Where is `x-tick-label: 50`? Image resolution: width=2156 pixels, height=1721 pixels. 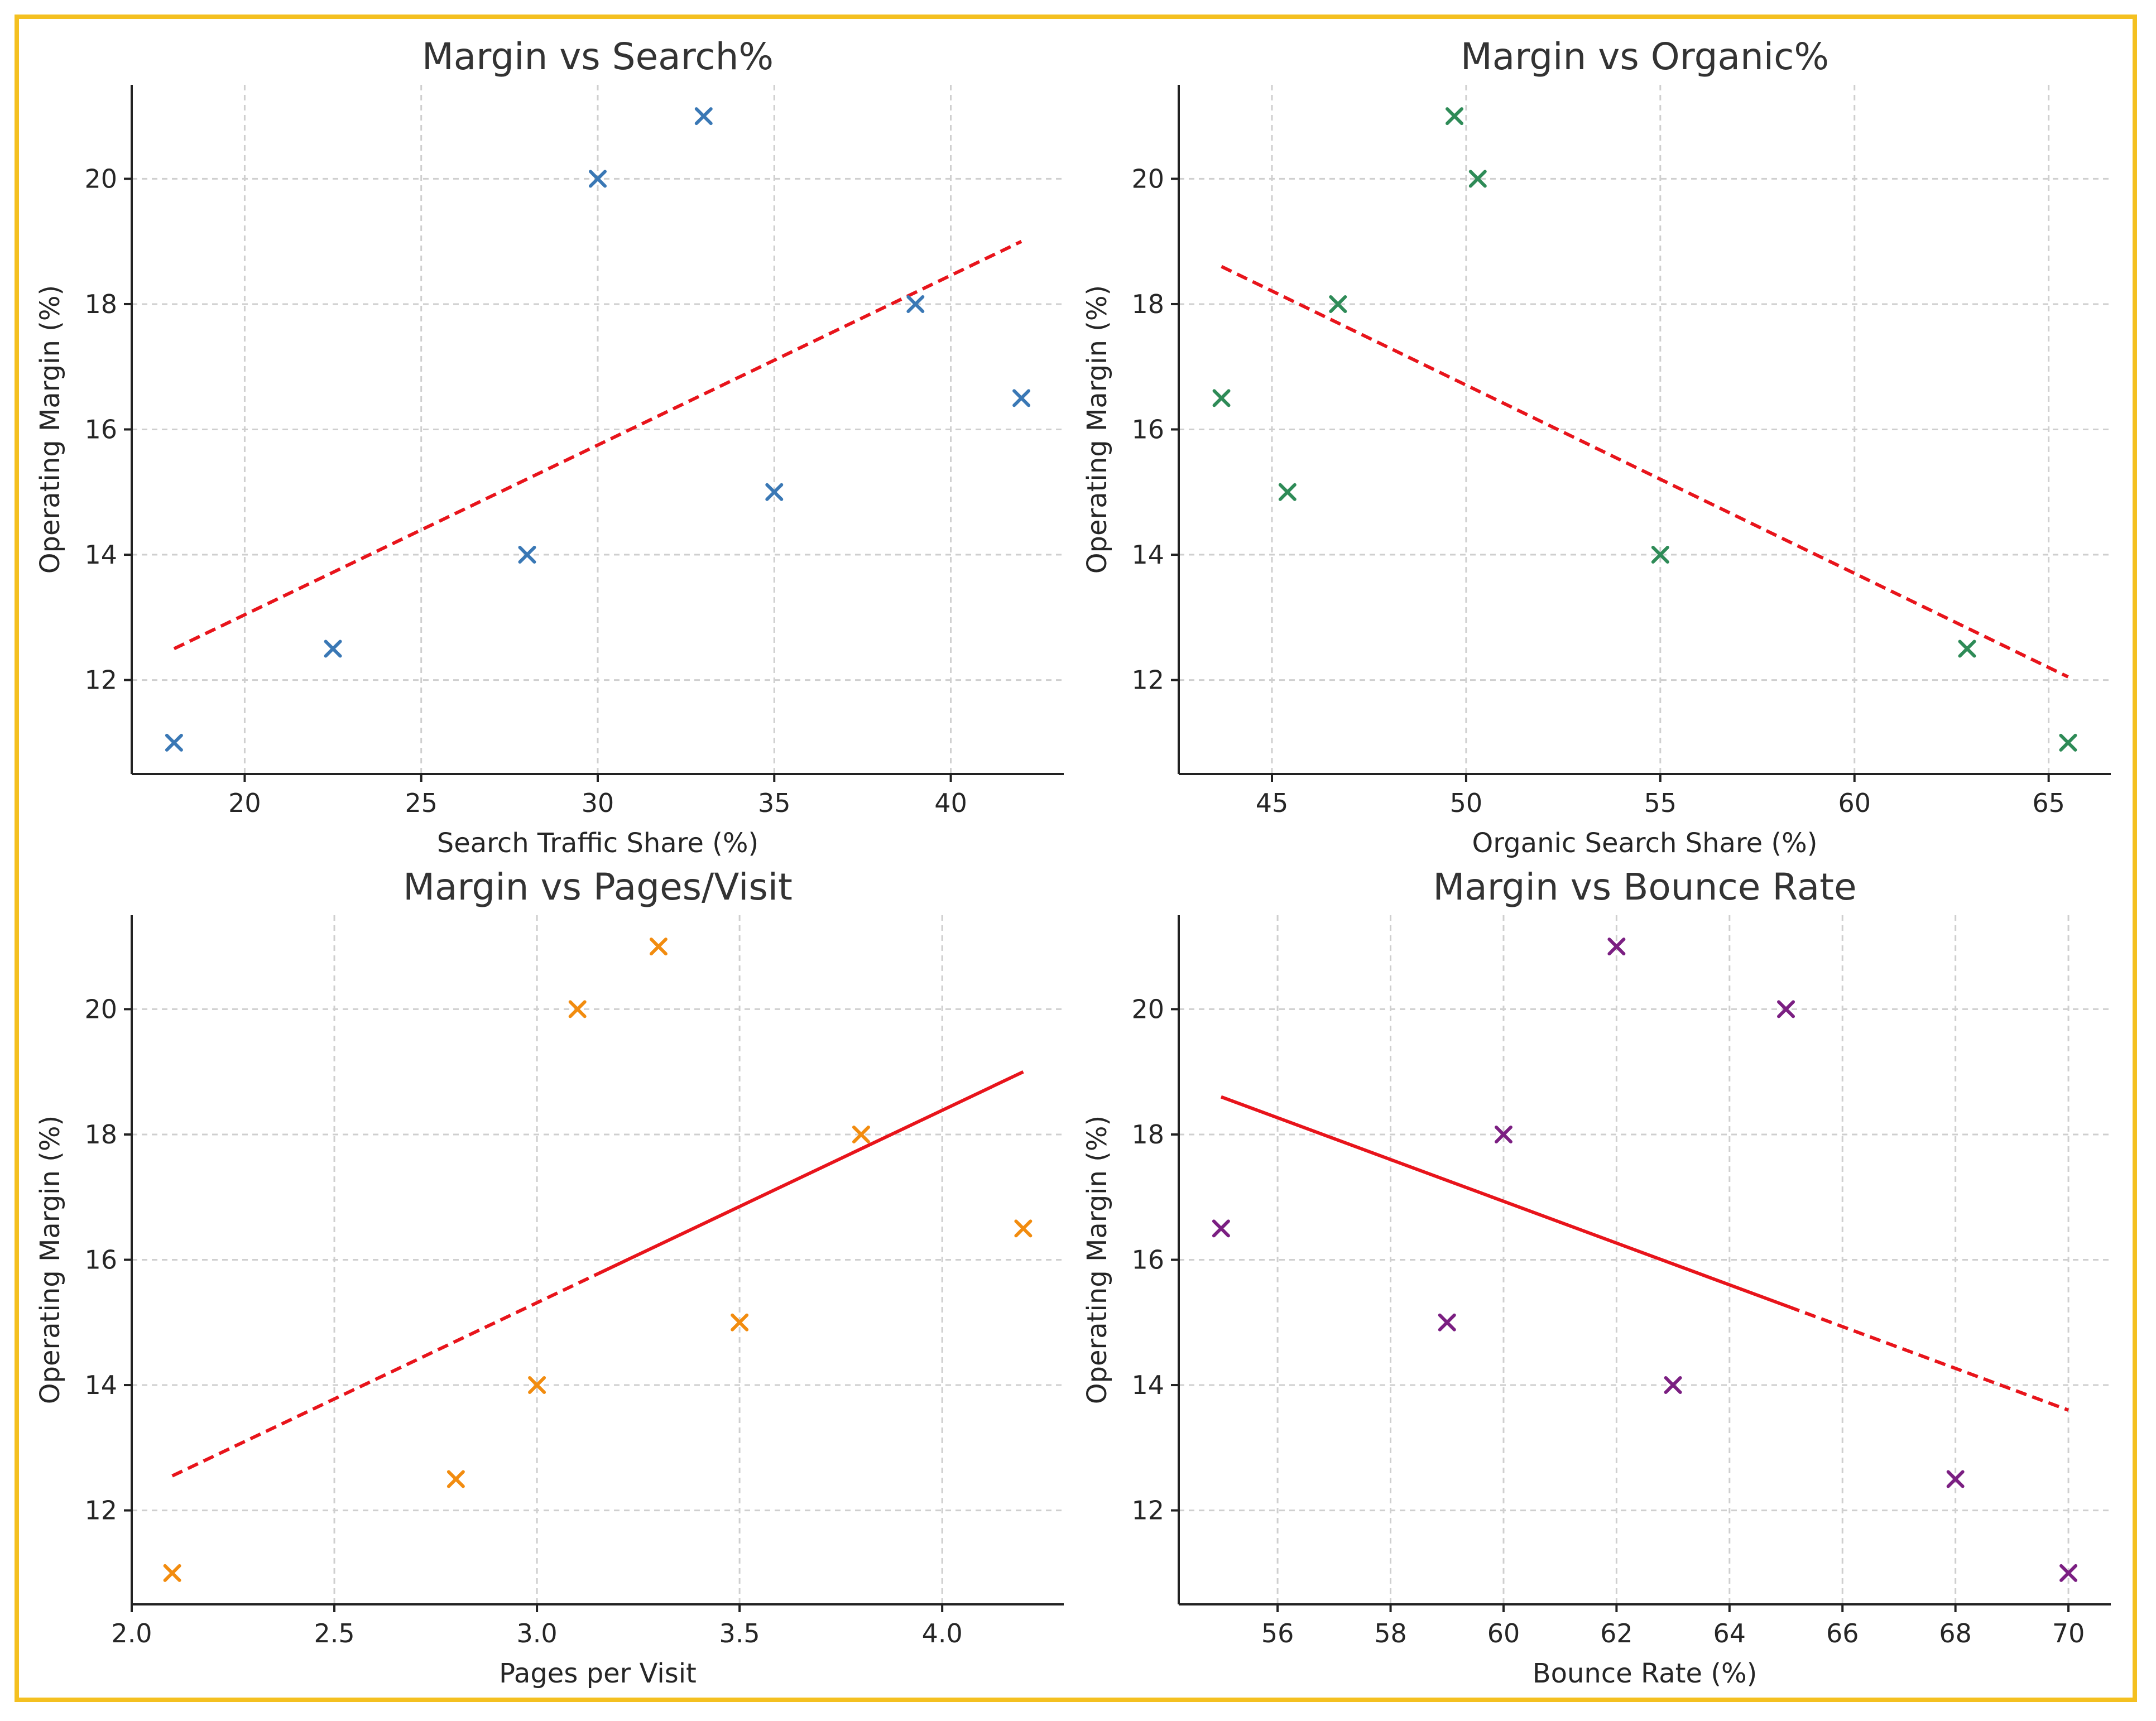
x-tick-label: 50 is located at coordinates (1466, 803).